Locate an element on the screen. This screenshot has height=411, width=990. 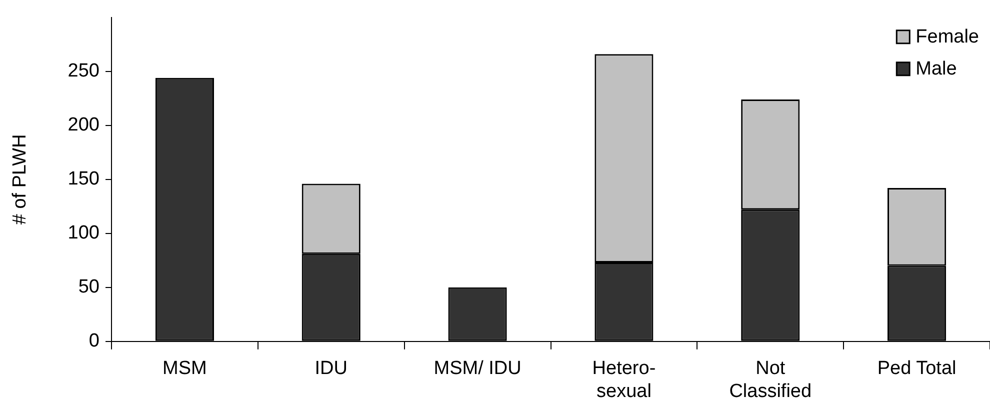
x-tick-label: Ped Total is located at coordinates (916, 369).